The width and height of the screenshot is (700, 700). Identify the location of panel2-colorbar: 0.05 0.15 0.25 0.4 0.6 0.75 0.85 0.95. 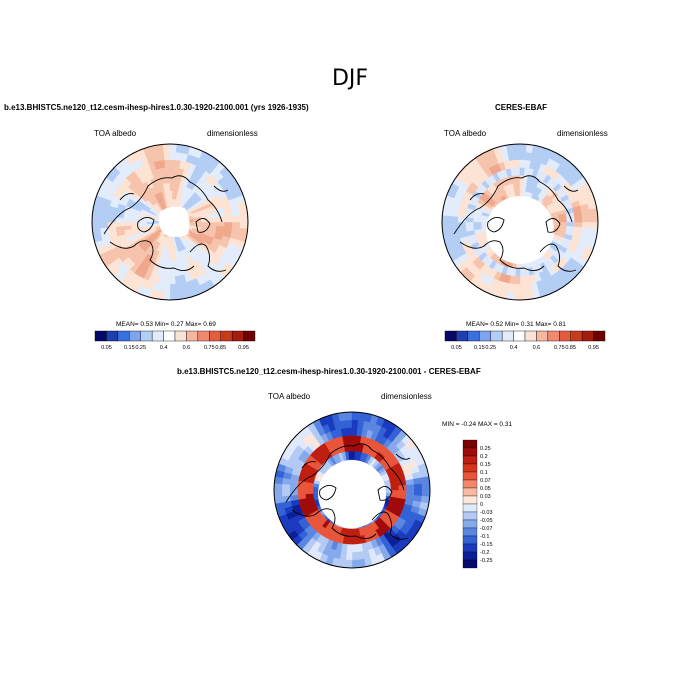
(525, 340).